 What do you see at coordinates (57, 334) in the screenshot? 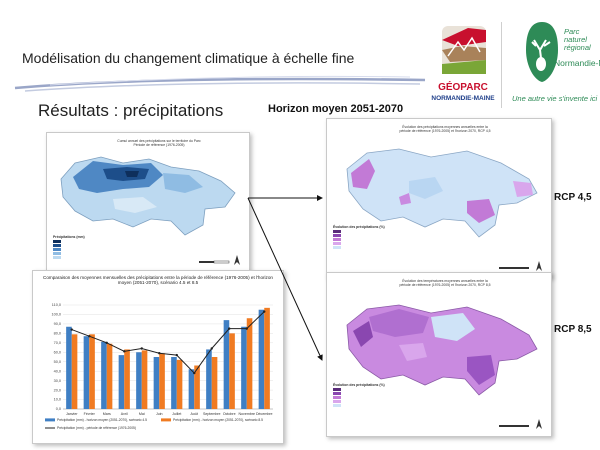
I see `y-tick-label: 80,0` at bounding box center [57, 334].